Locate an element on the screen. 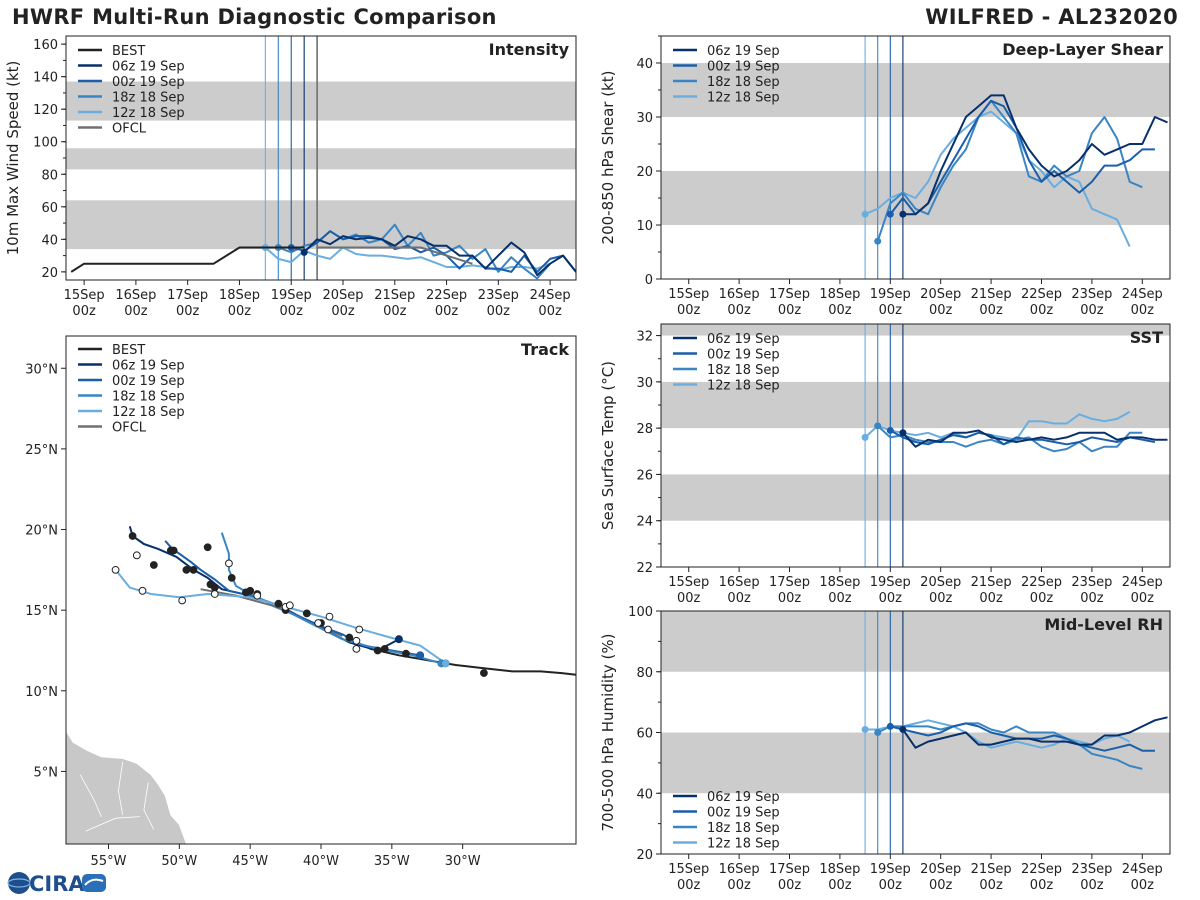  x-tick-label: 21Sep is located at coordinates (394, 295).